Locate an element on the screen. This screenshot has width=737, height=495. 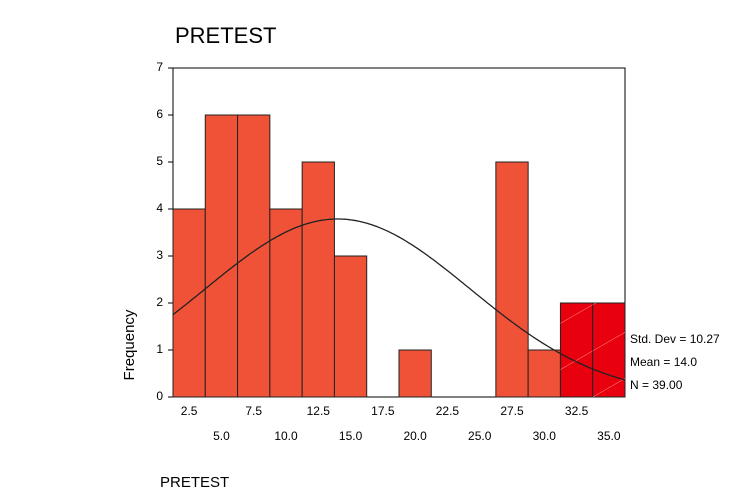
x-tick-label: 35.0 is located at coordinates (609, 436).